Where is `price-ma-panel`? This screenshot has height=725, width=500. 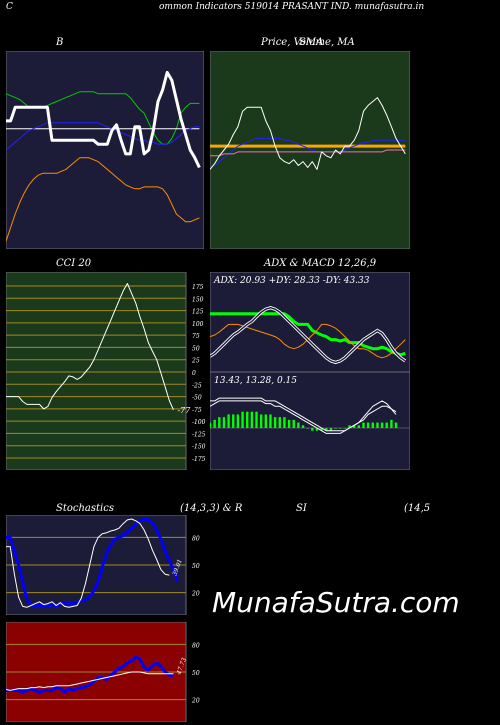
price-ma-panel is located at coordinates (310, 150).